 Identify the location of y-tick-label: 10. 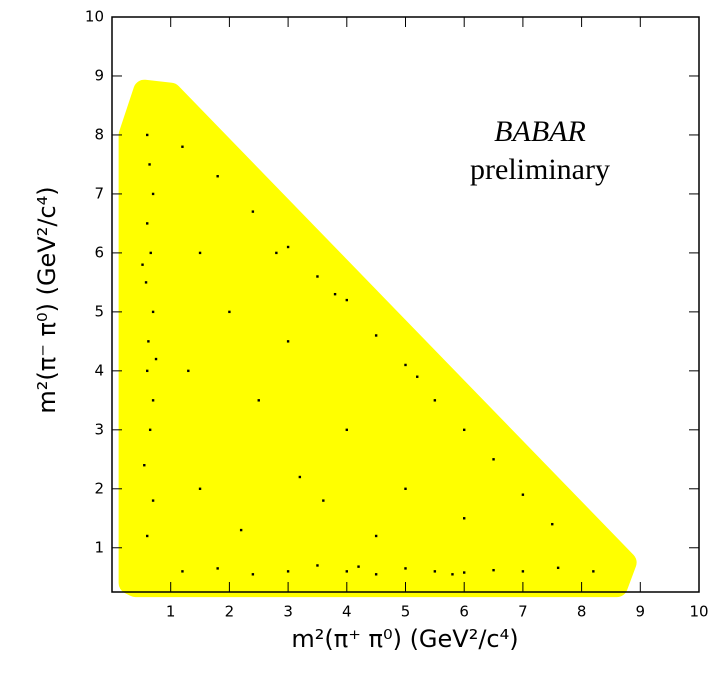
(94, 17).